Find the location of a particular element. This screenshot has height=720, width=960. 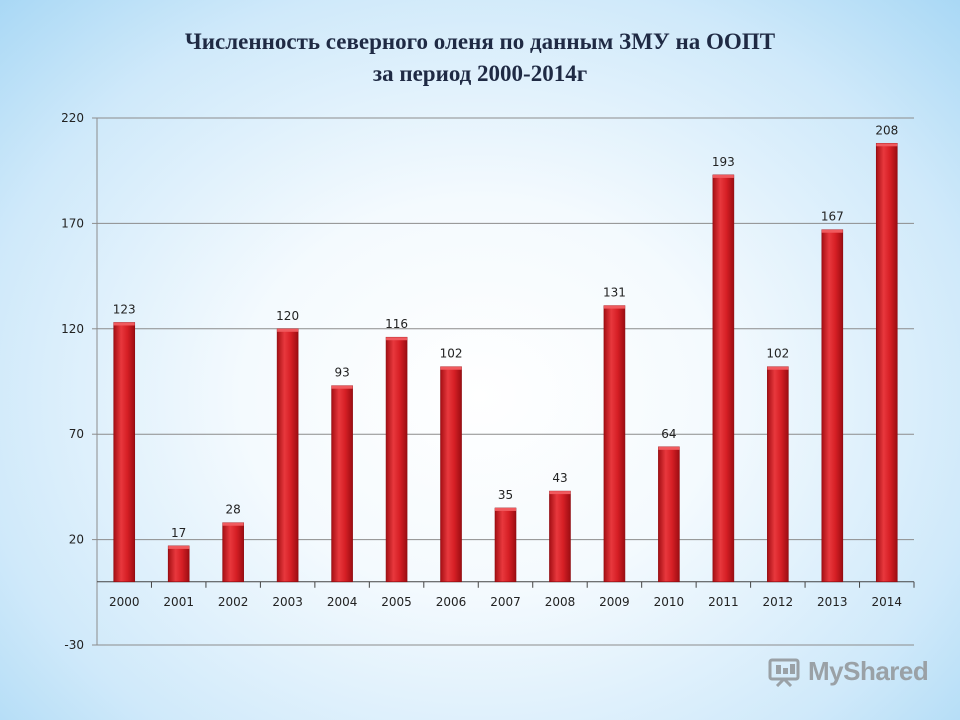

data-label-2006: 102 is located at coordinates (451, 354).